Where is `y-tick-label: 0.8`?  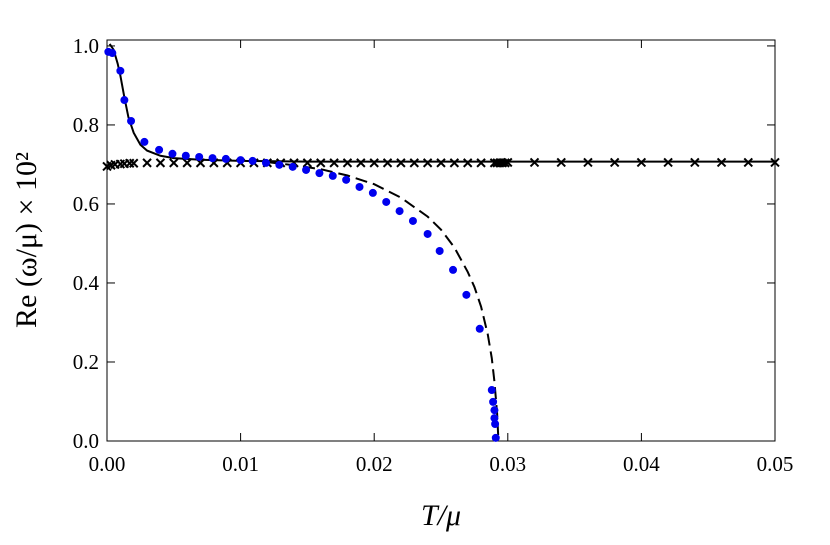
y-tick-label: 0.8 is located at coordinates (86, 125).